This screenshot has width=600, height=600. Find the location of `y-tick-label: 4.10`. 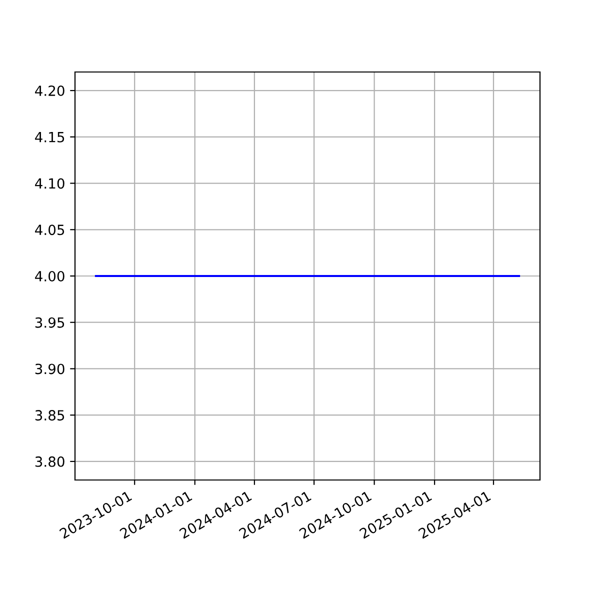

y-tick-label: 4.10 is located at coordinates (49, 183).